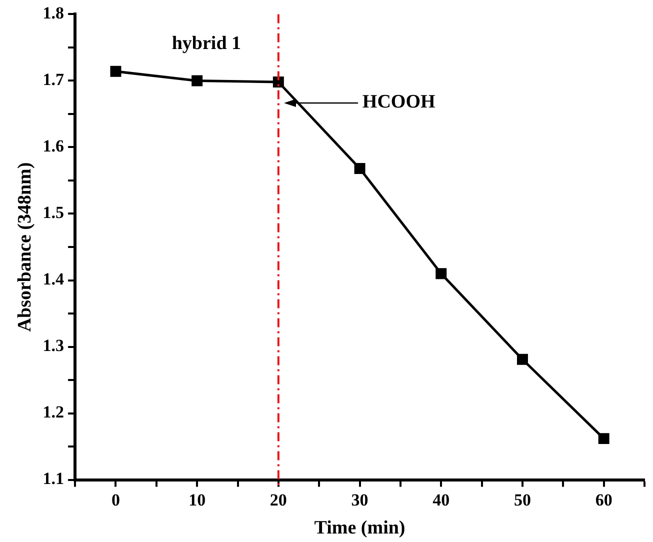  I want to click on x-tick-label: 30, so click(359, 500).